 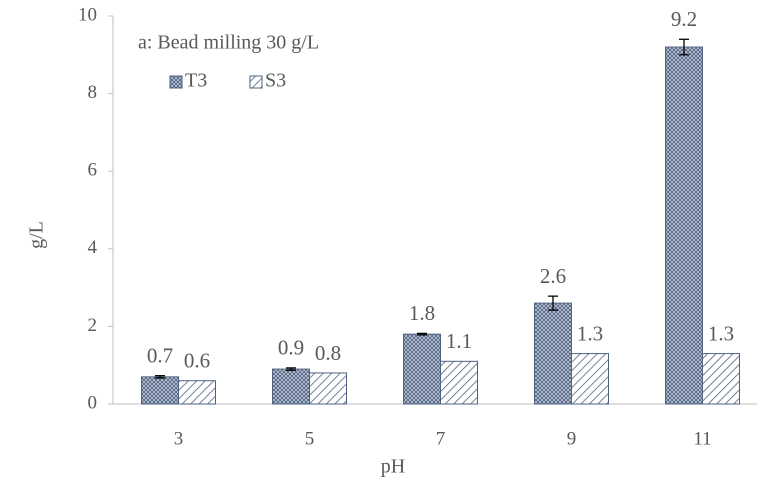 What do you see at coordinates (93, 325) in the screenshot?
I see `y-tick-label: 2` at bounding box center [93, 325].